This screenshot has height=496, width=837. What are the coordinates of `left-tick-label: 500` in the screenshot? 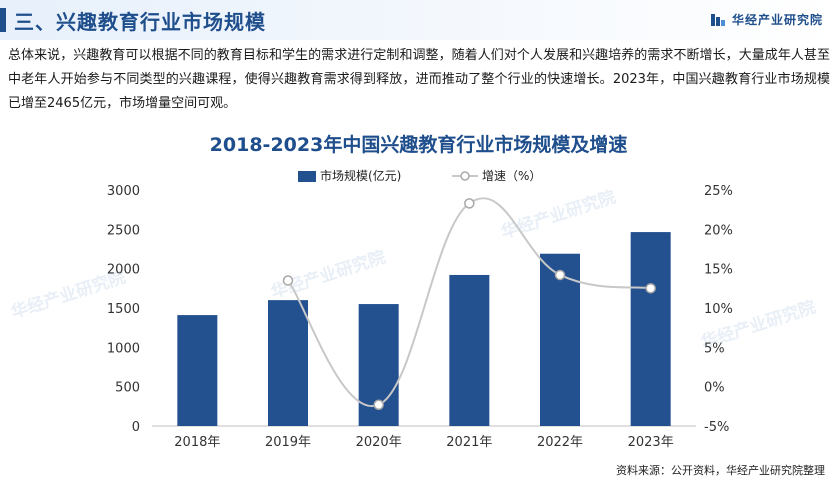 It's located at (127, 388).